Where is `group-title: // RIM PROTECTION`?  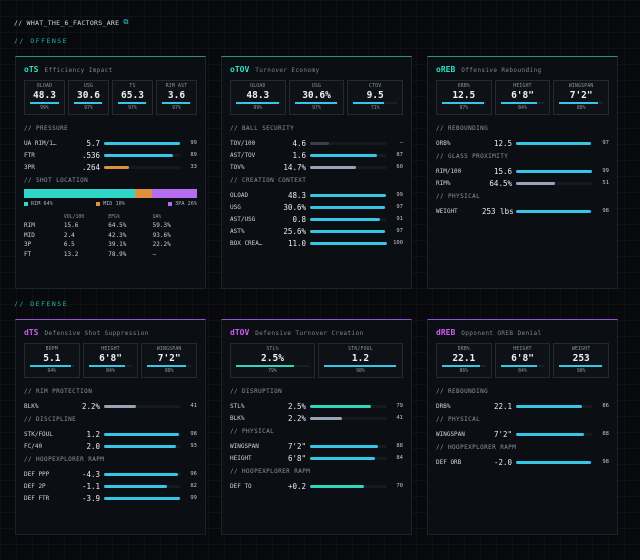
group-title: // RIM PROTECTION is located at coordinates (58, 391).